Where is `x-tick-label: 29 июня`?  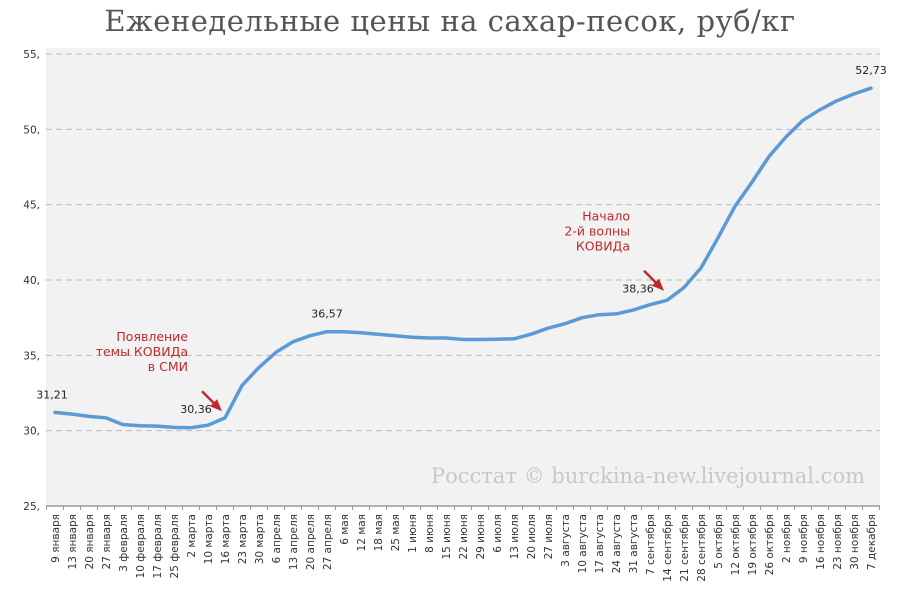
x-tick-label: 29 июня is located at coordinates (481, 537).